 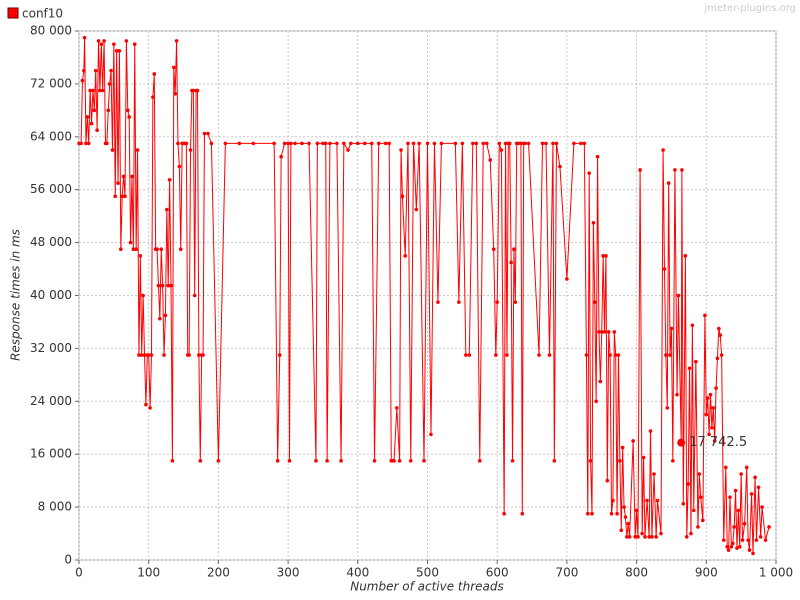 I want to click on x-tick-label: 700, so click(x=566, y=573).